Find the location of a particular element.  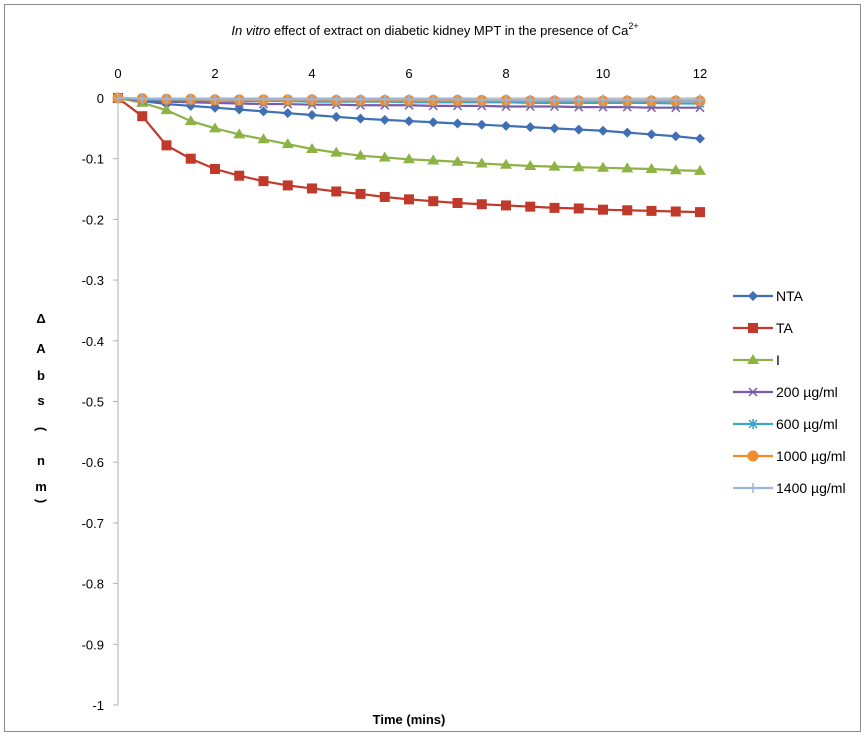

y-axis-title-char: ) is located at coordinates (41, 501).